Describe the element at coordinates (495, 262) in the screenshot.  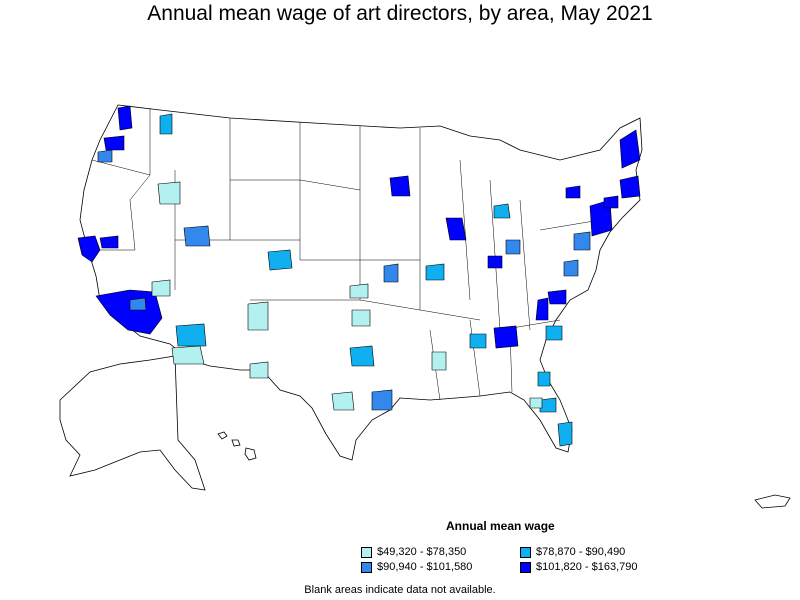
I see `metro-nashville` at that location.